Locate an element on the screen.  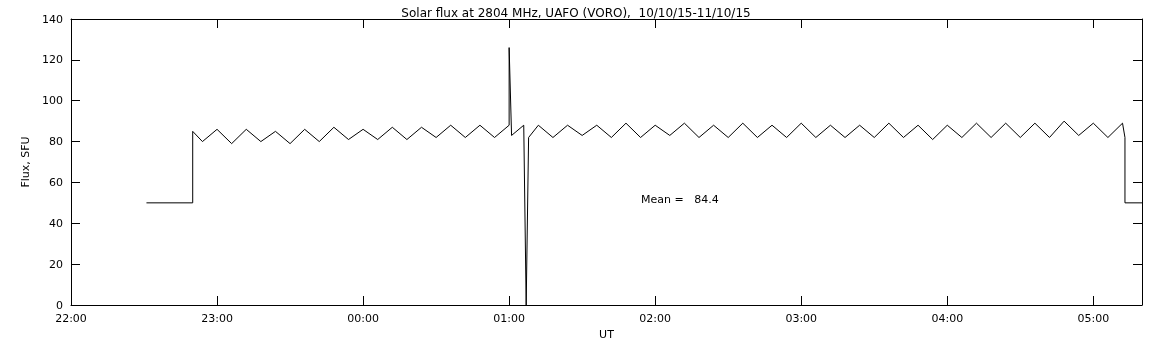
chart-title: Solar flux at 2804 MHz, UAFO (VORO), 10/10/15-11/10/15 is located at coordinates (576, 13).